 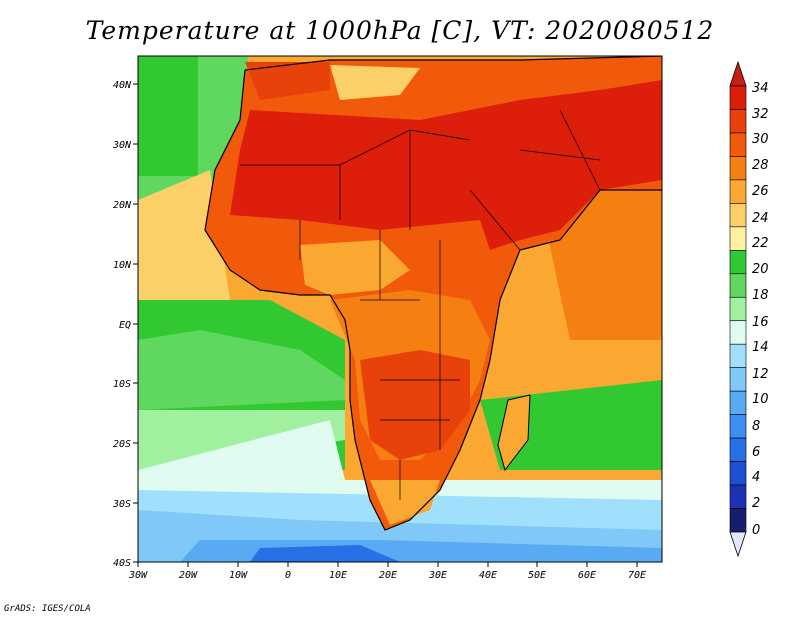 What do you see at coordinates (760, 269) in the screenshot?
I see `colorbar-label: 20` at bounding box center [760, 269].